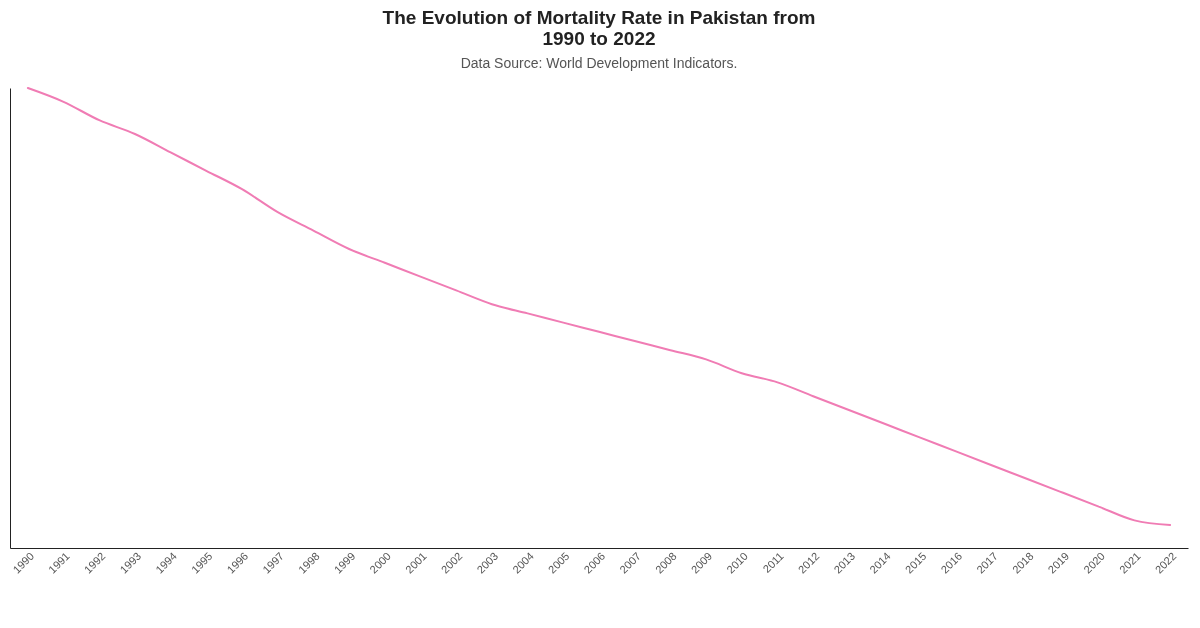 Image resolution: width=1200 pixels, height=628 pixels. Describe the element at coordinates (599, 63) in the screenshot. I see `chart-subtitle: Data Source: World Development Indicators.` at that location.